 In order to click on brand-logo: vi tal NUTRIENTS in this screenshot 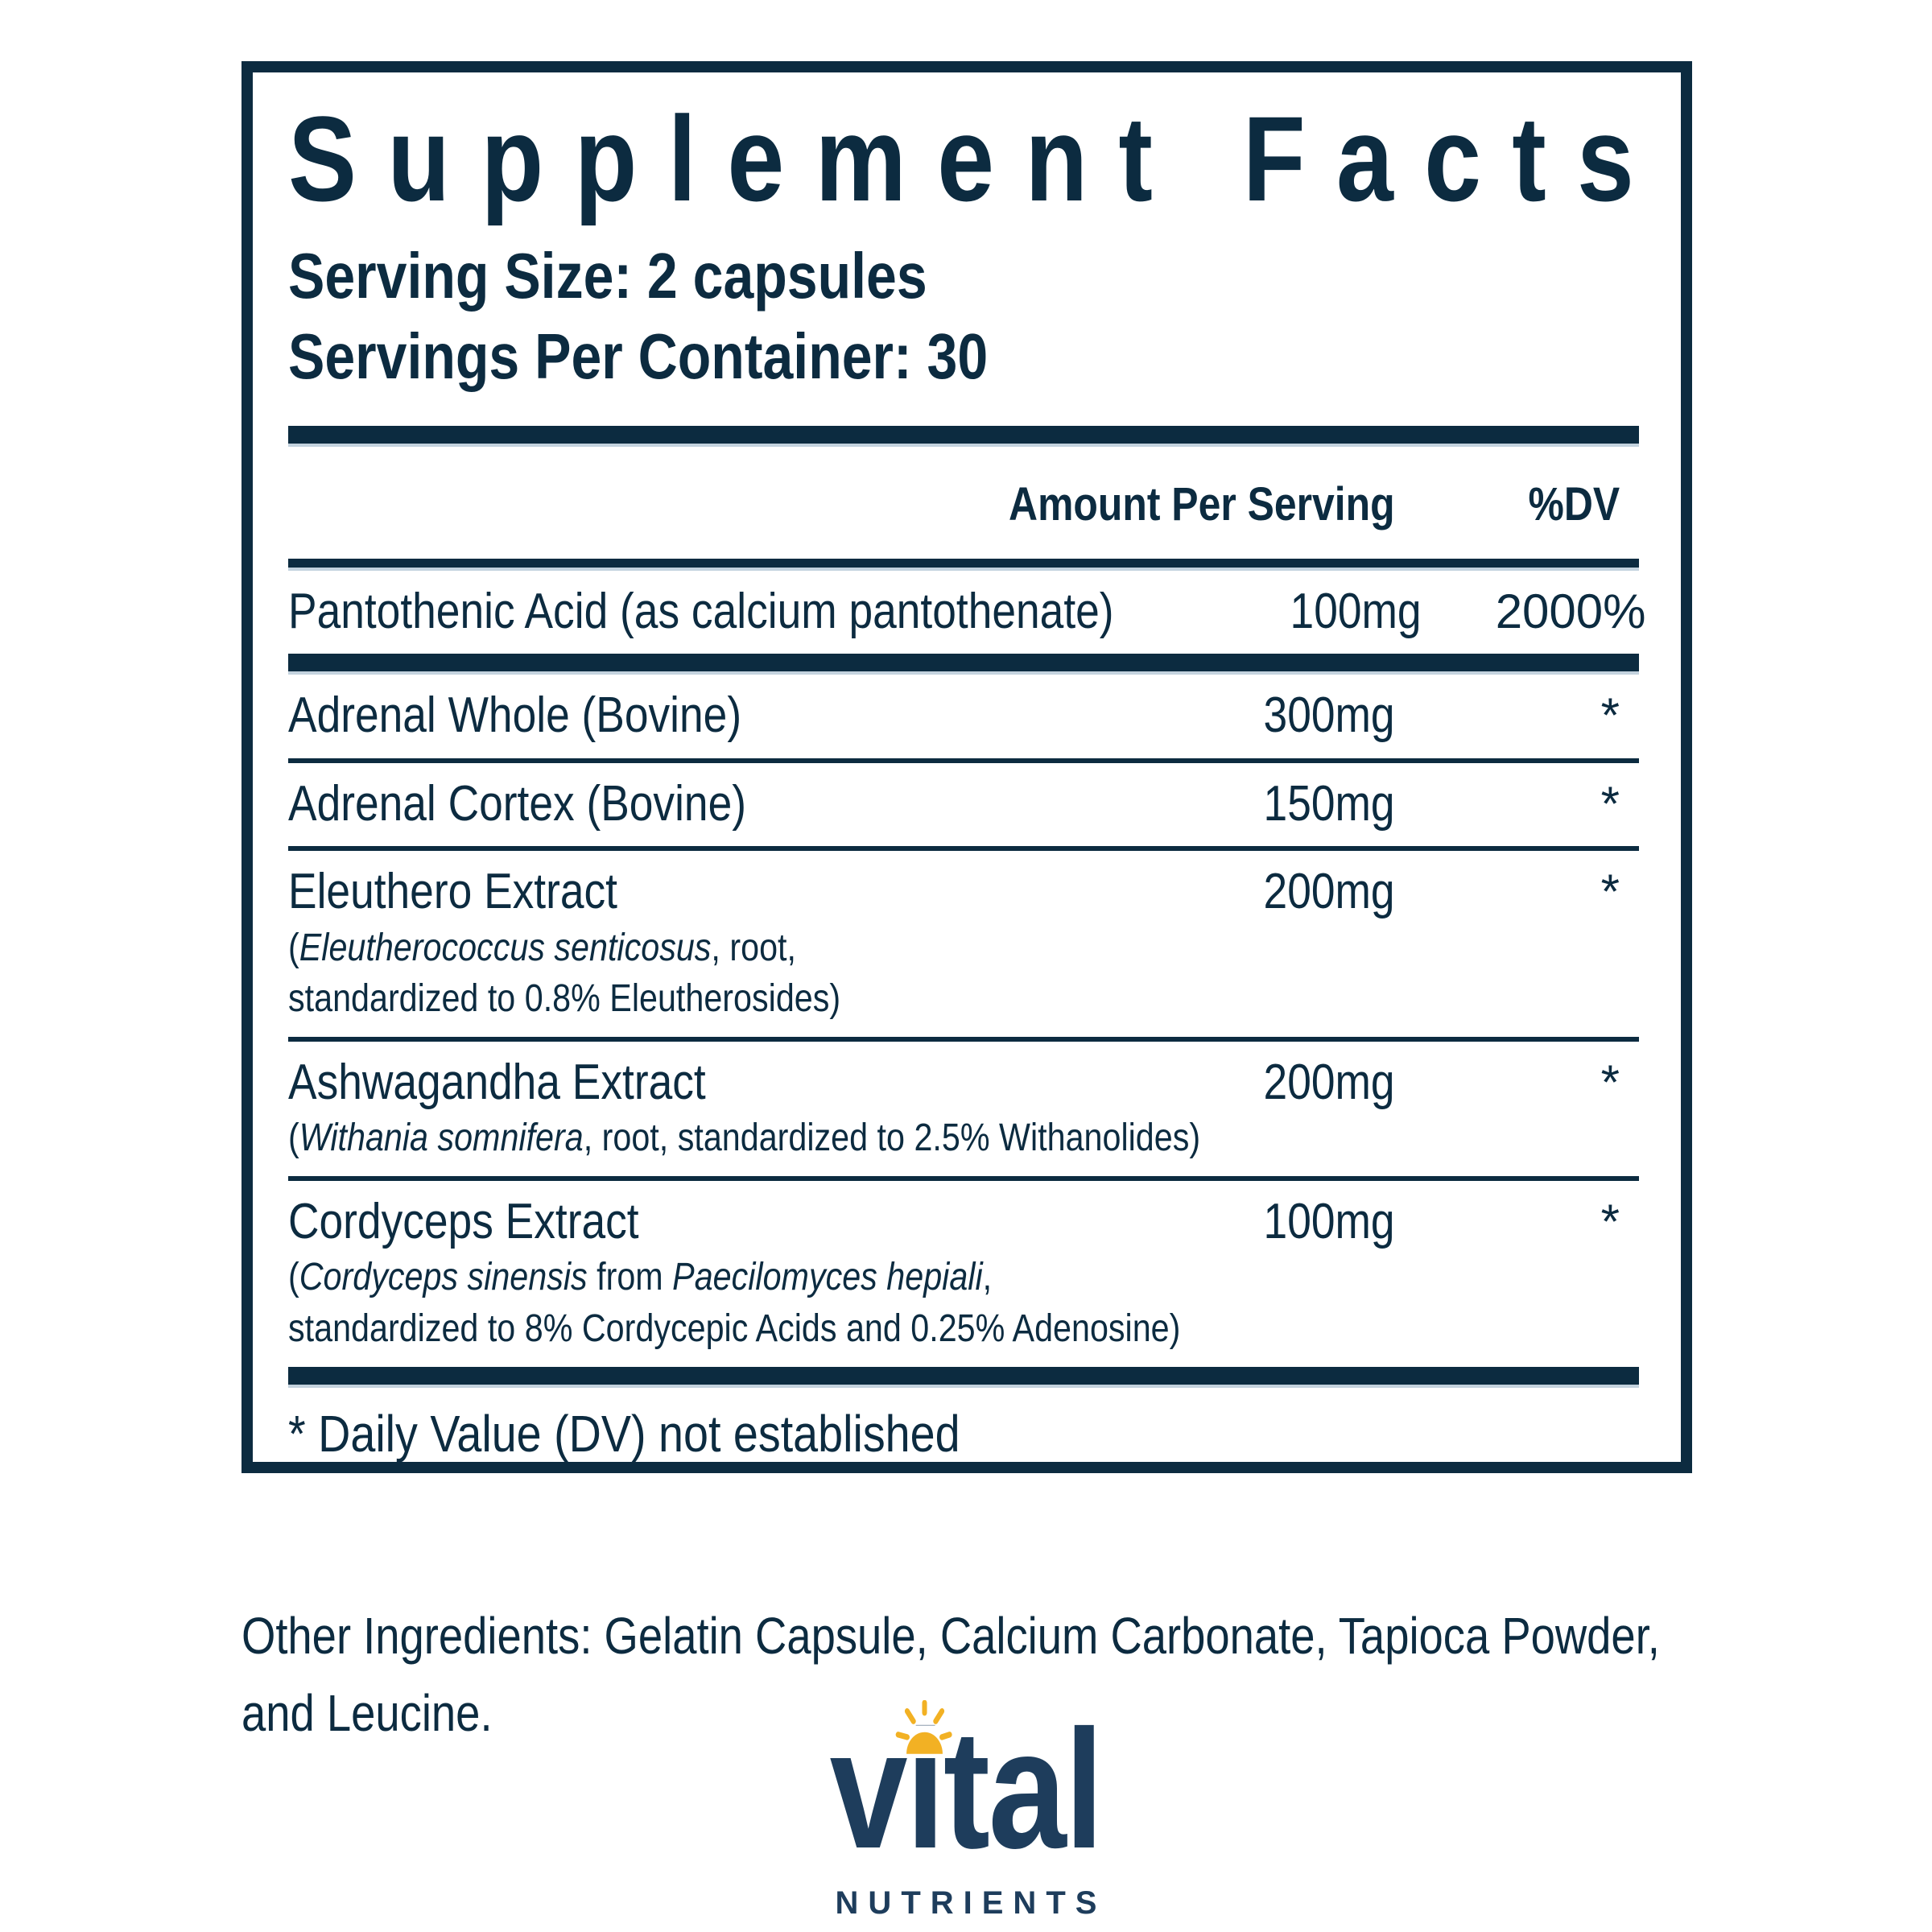, I will do `click(966, 1811)`.